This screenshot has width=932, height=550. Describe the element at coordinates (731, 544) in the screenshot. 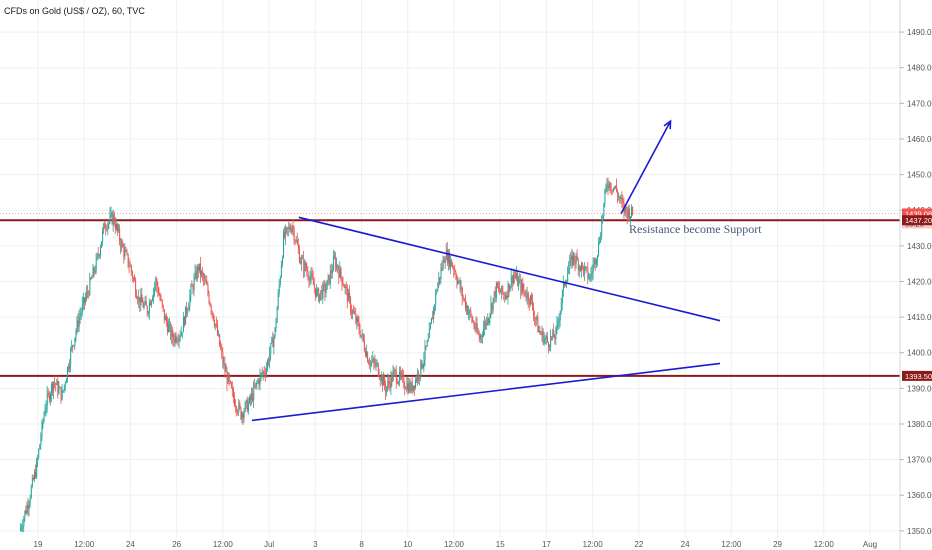

I see `x-tick-label: 12:00` at that location.